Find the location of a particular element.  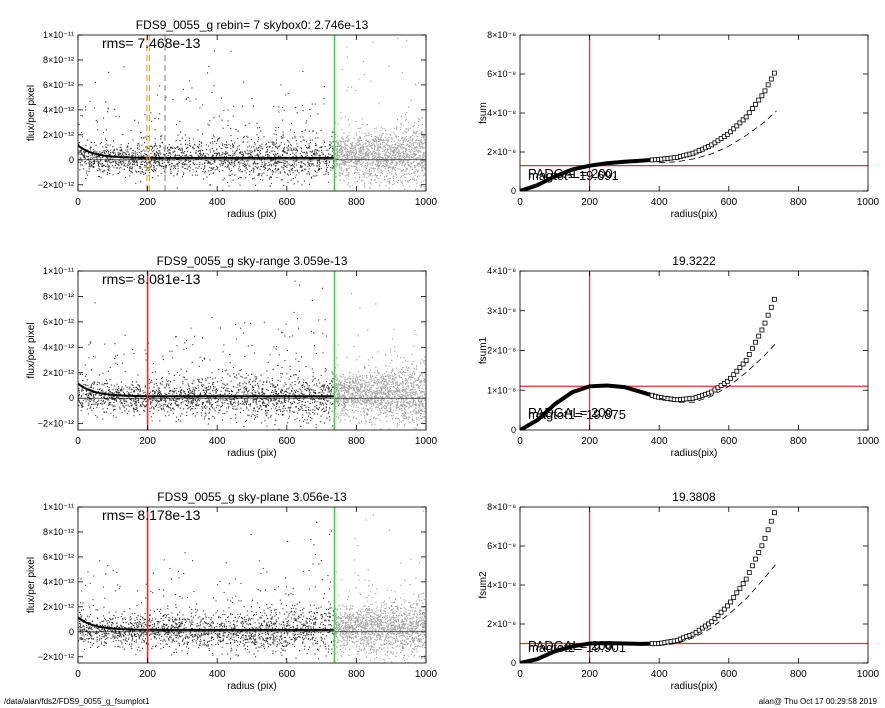

curve-marker is located at coordinates (730, 132).